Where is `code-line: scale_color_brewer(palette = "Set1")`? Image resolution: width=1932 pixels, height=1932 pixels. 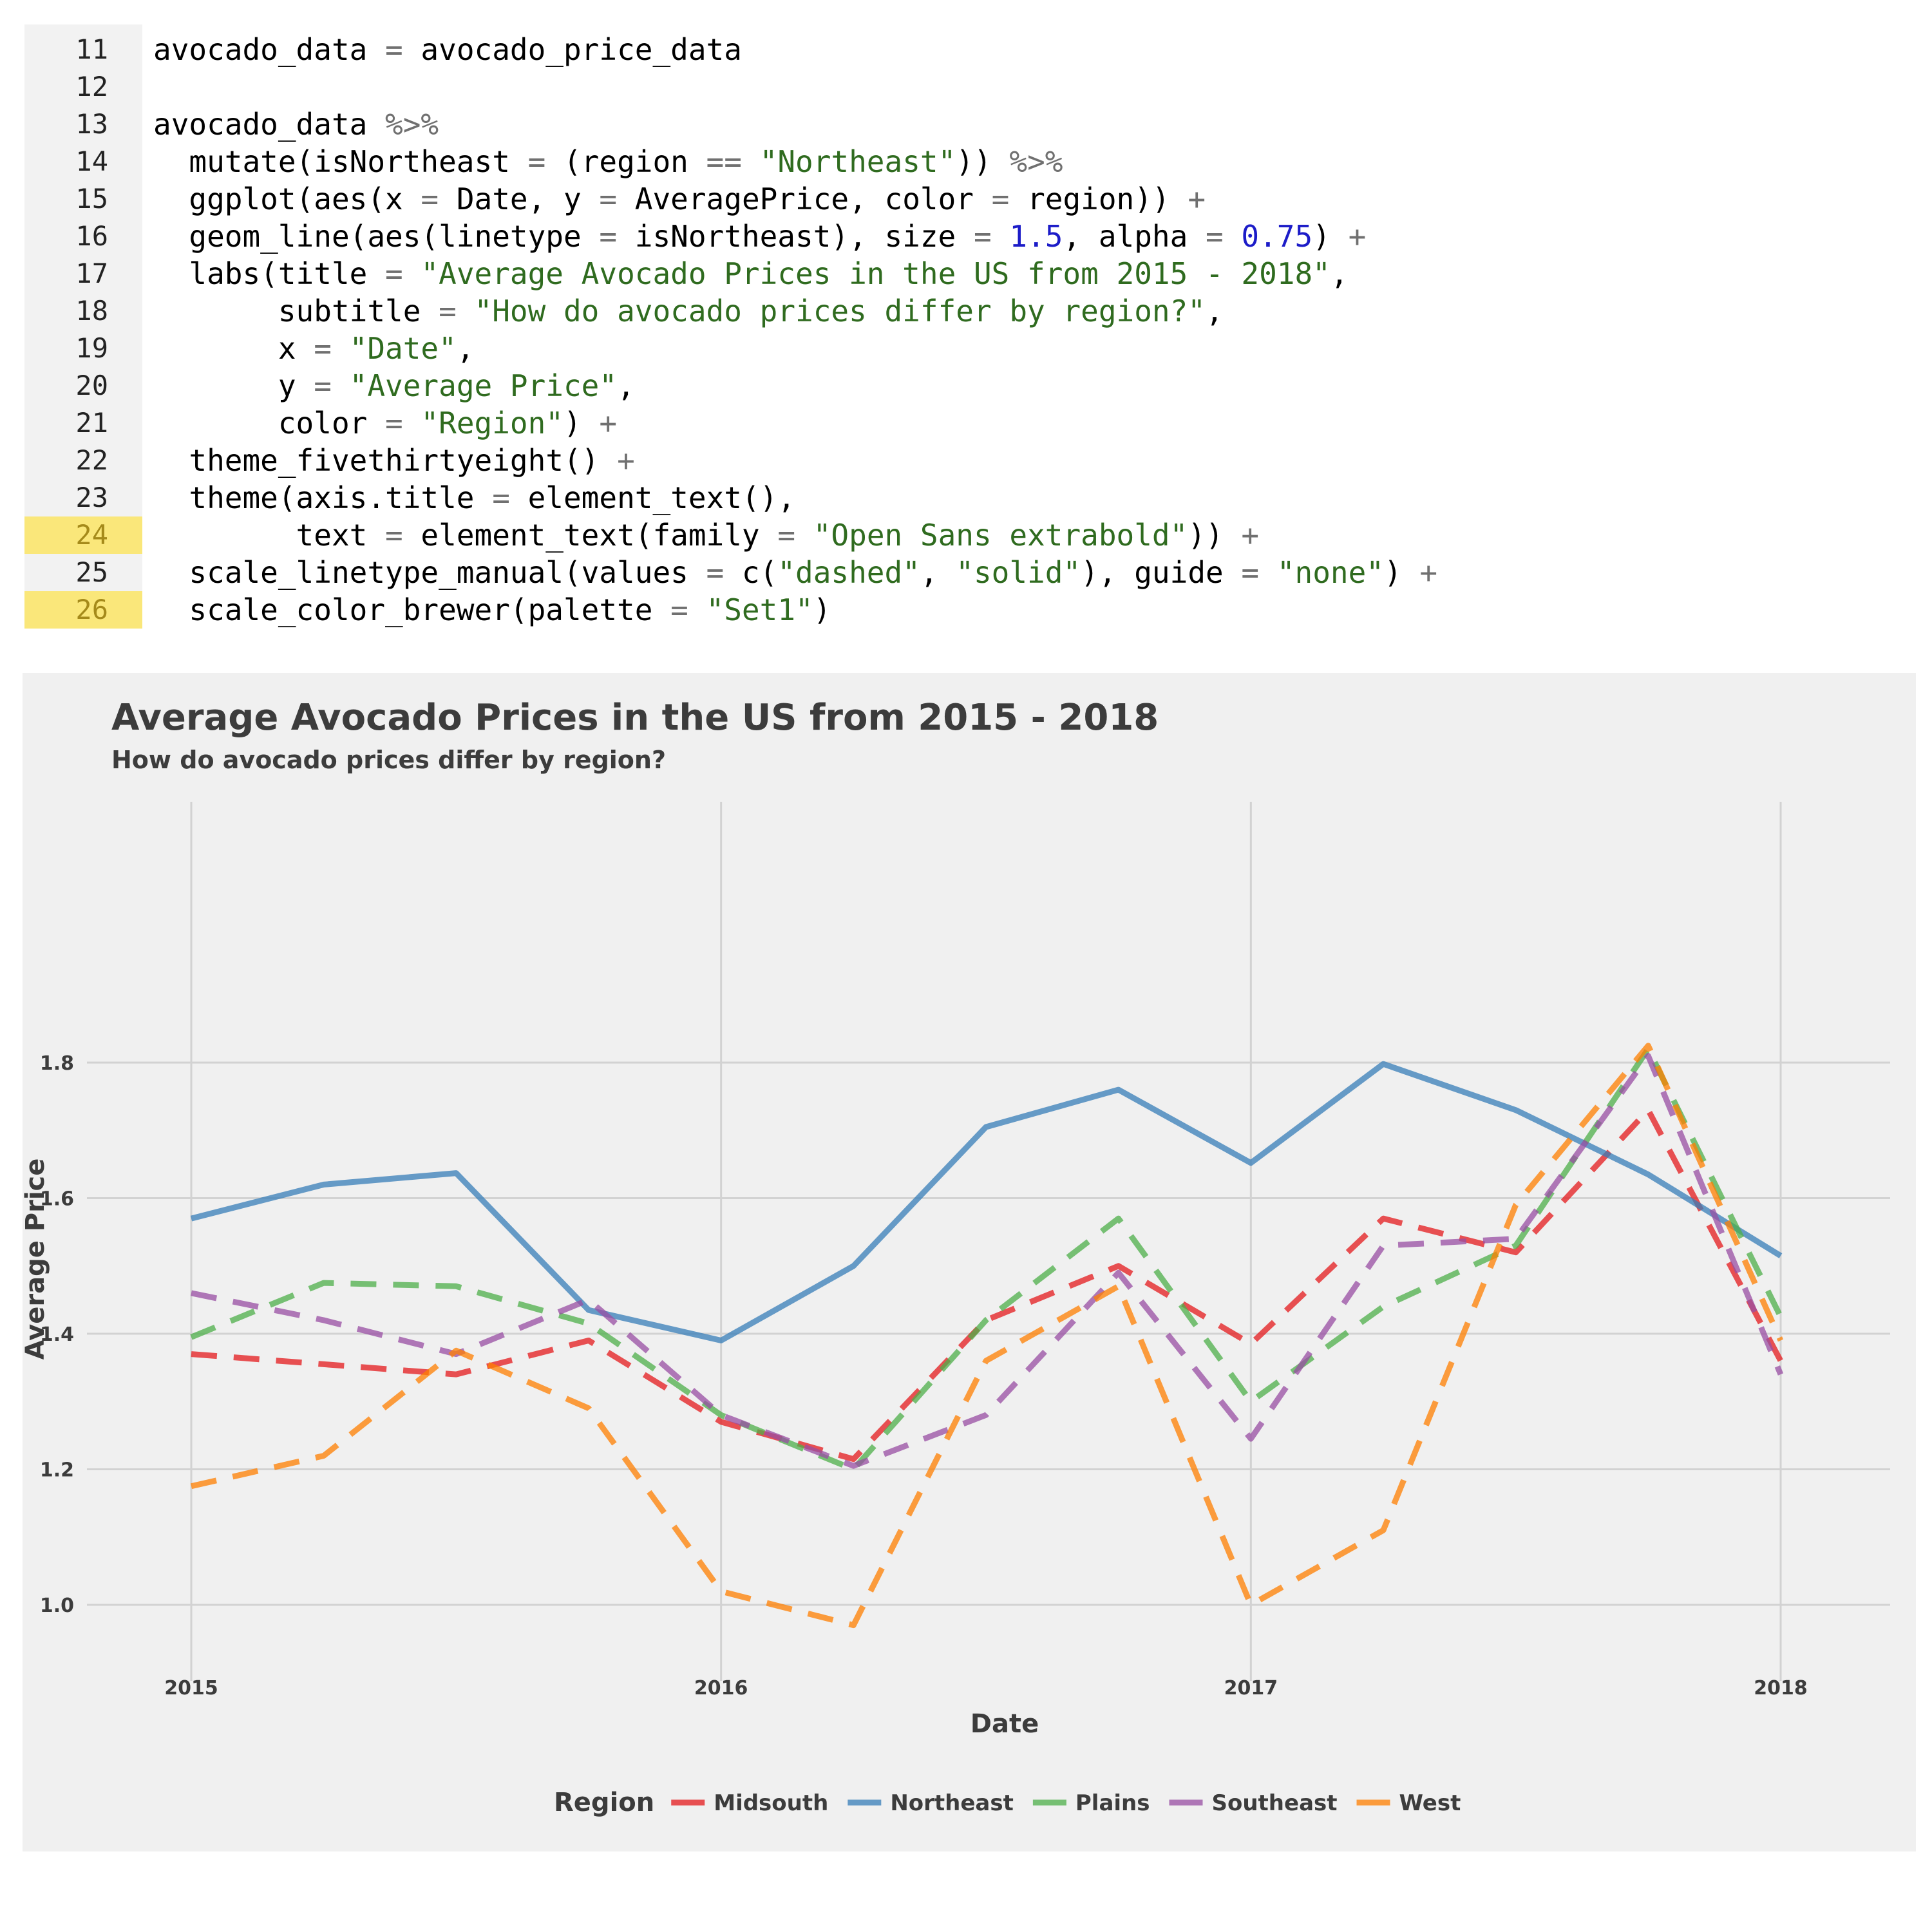 code-line: scale_color_brewer(palette = "Set1") is located at coordinates (492, 610).